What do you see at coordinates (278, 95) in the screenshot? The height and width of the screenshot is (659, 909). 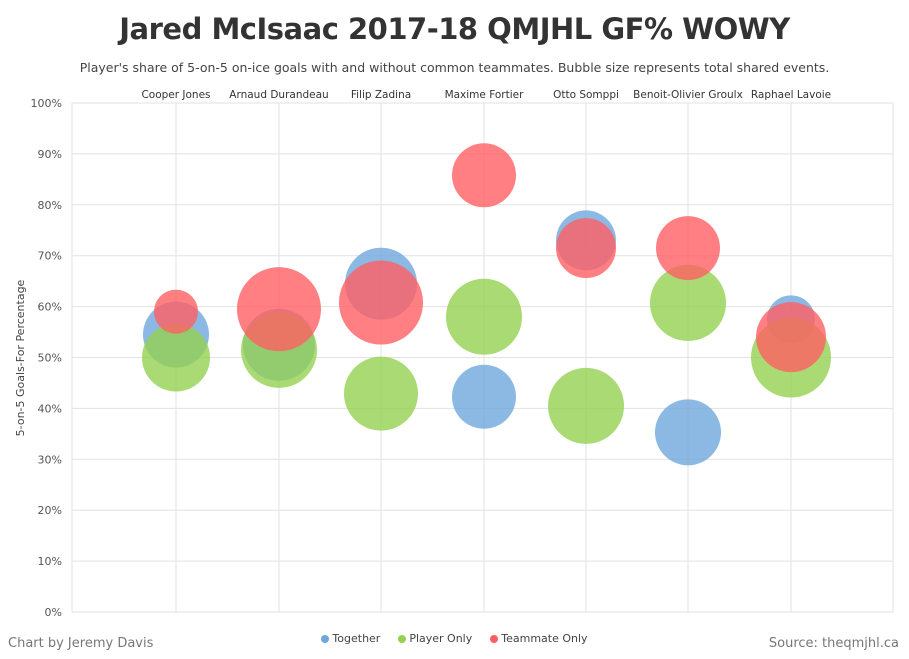 I see `category-label: Arnaud Durandeau` at bounding box center [278, 95].